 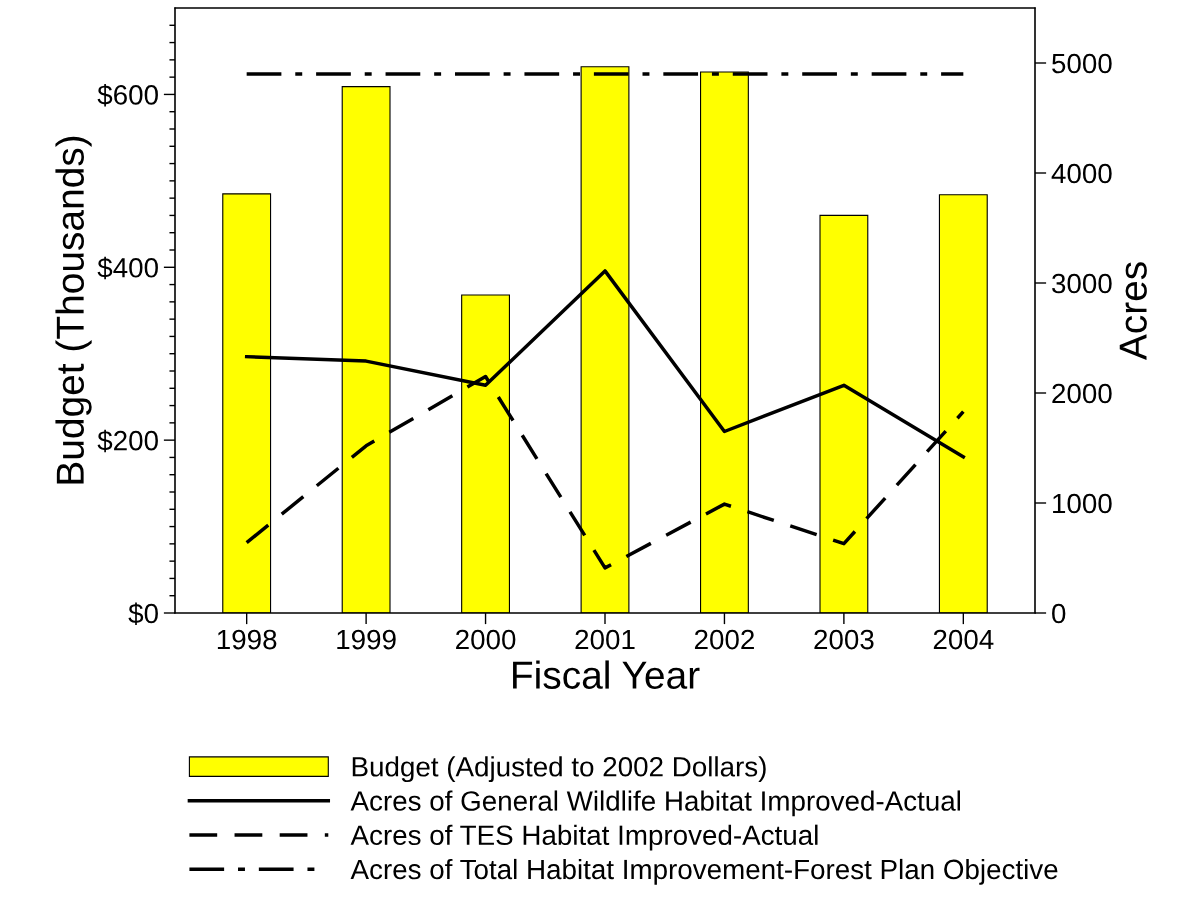 I want to click on y2-tick-label: 4000, so click(x=1081, y=173).